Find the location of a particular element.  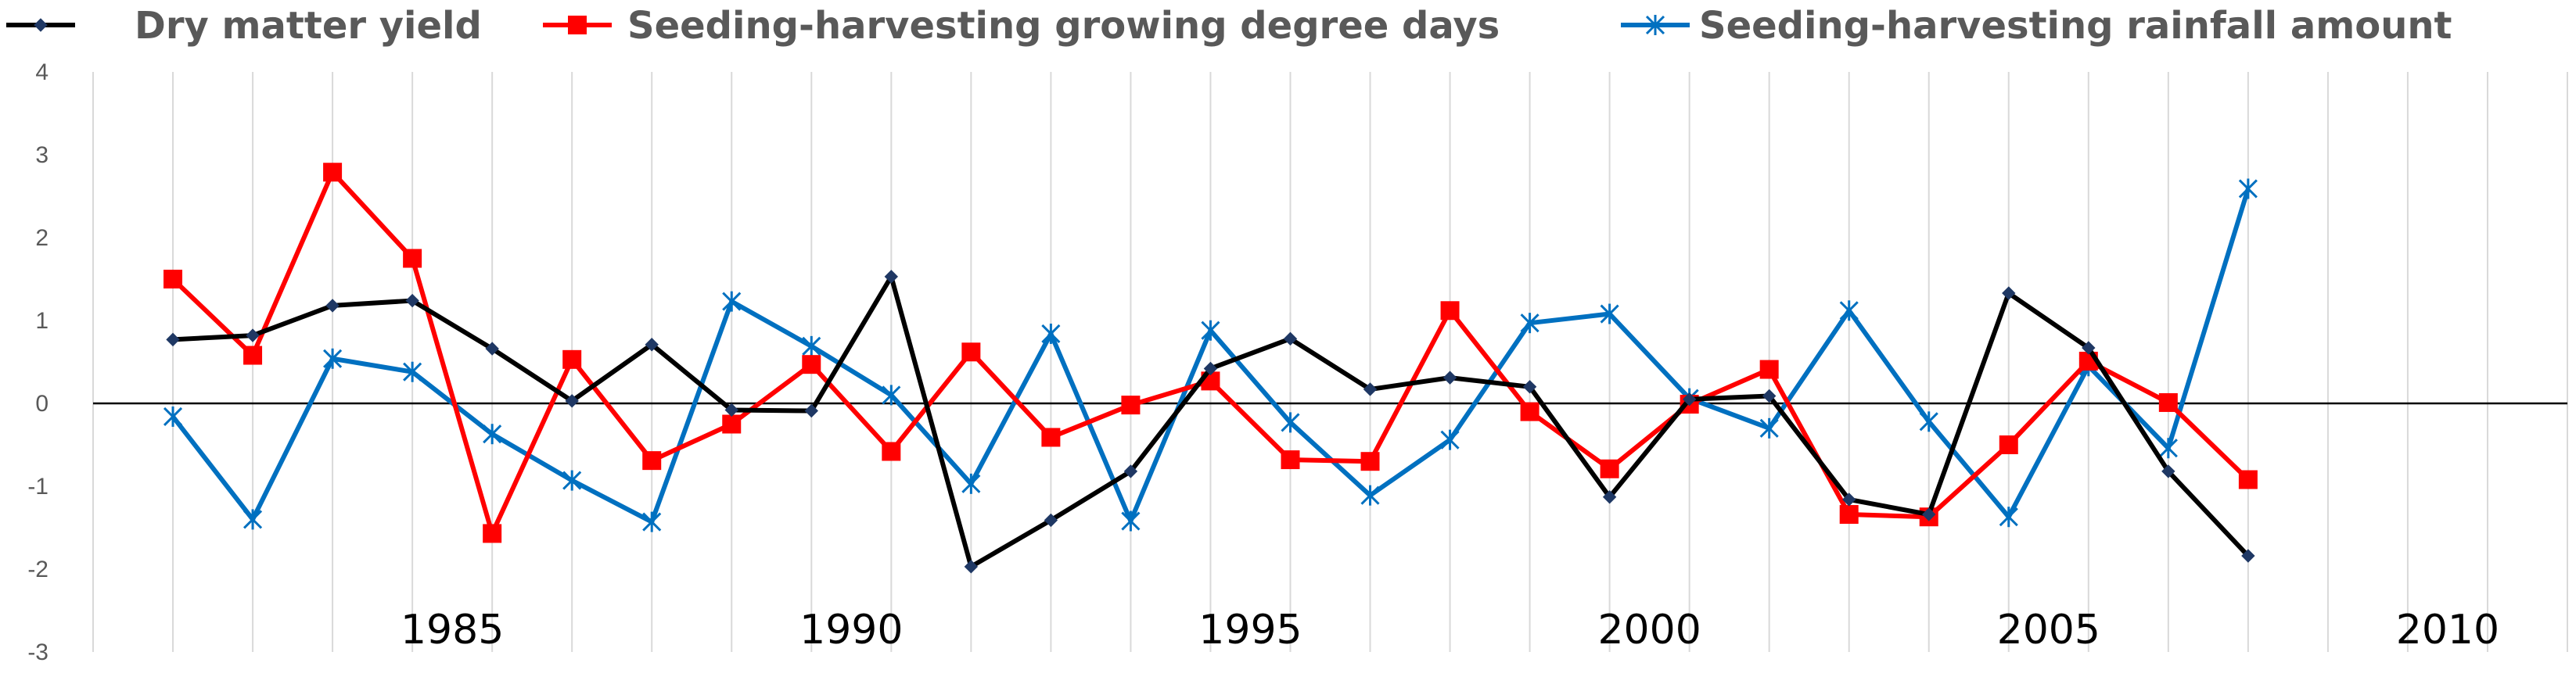

y-tick-label: -1 is located at coordinates (38, 487).